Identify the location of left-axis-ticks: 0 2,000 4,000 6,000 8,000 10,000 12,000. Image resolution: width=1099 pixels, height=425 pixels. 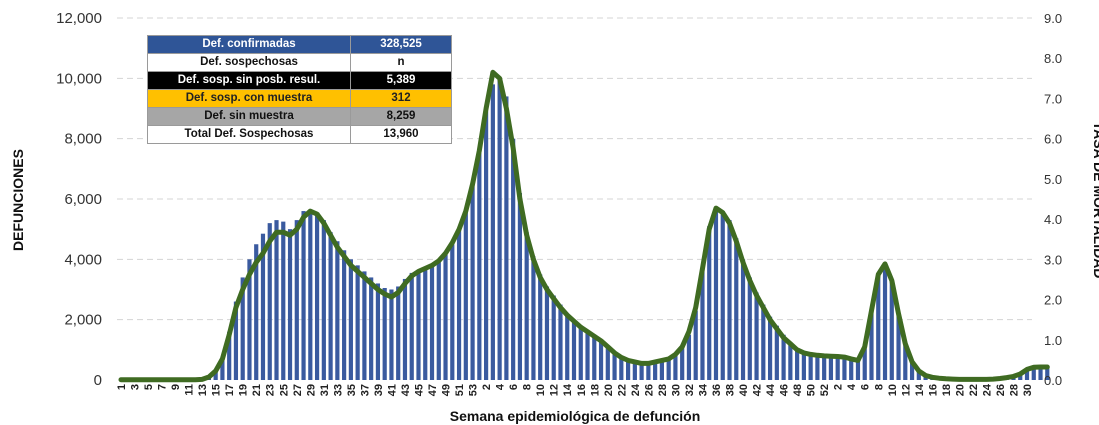
(79, 199).